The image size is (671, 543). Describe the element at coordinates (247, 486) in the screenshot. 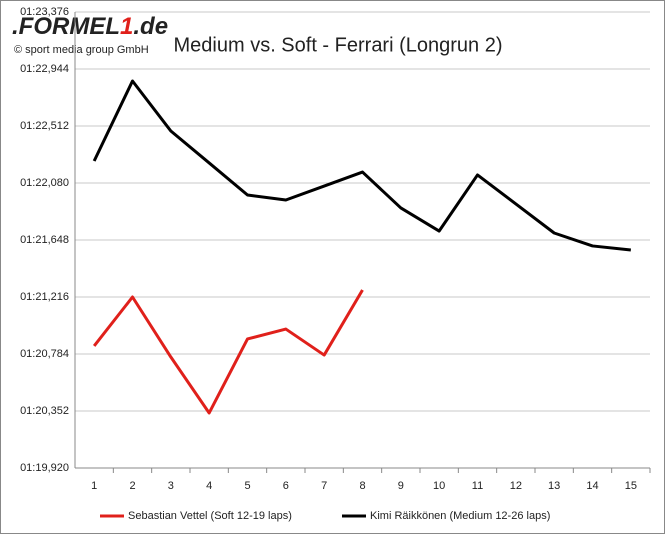

I see `x-tick-label: 5` at that location.